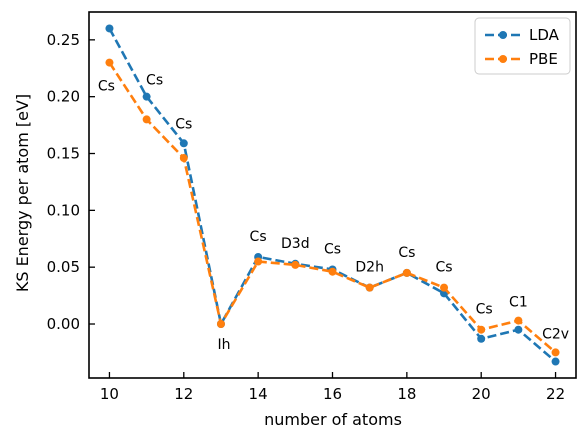 The image size is (581, 432). I want to click on x-axis-label: number of atoms, so click(333, 419).